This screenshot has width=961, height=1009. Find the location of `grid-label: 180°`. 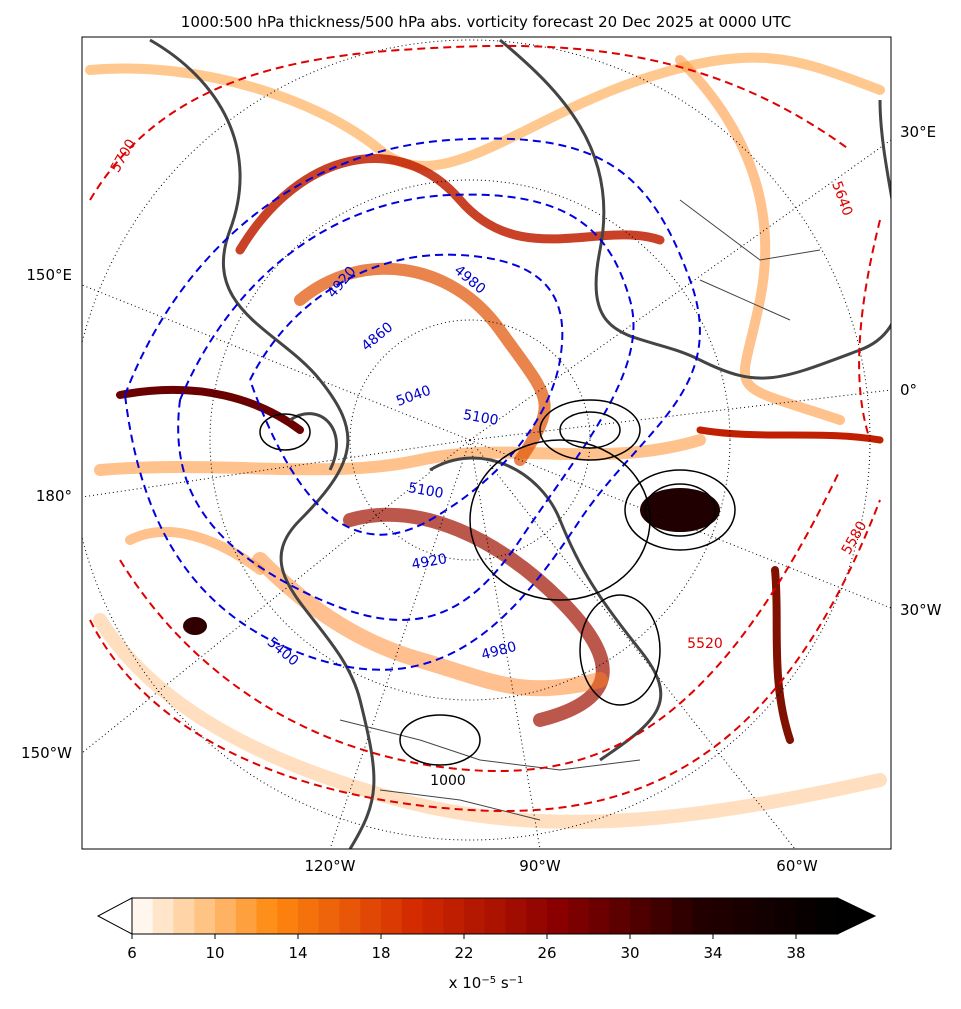

grid-label: 180° is located at coordinates (54, 496).